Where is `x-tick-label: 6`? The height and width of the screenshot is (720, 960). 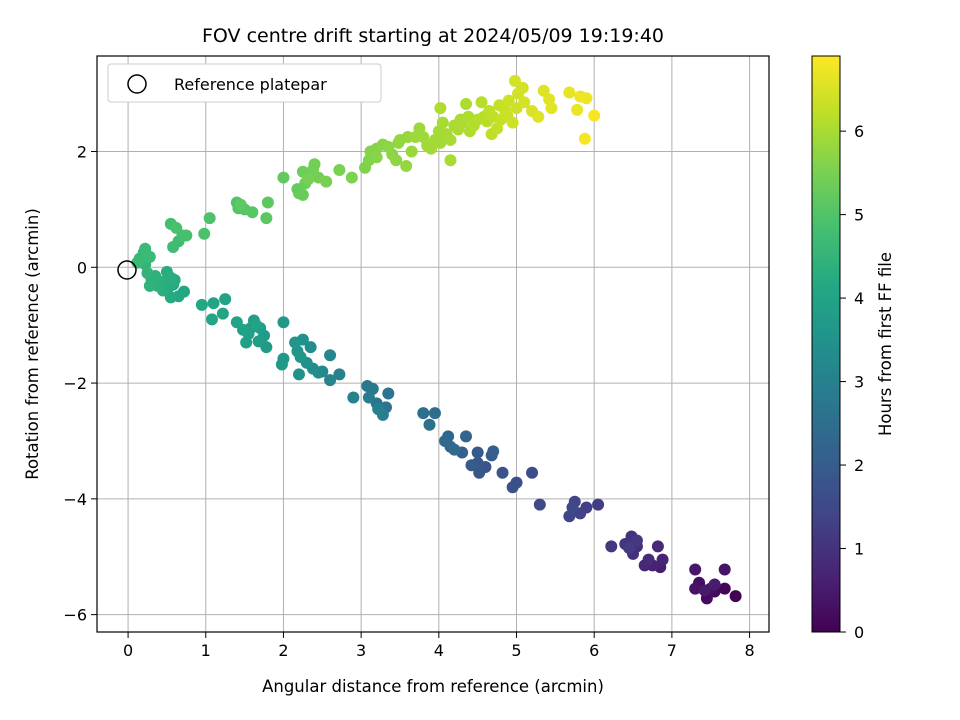 x-tick-label: 6 is located at coordinates (594, 650).